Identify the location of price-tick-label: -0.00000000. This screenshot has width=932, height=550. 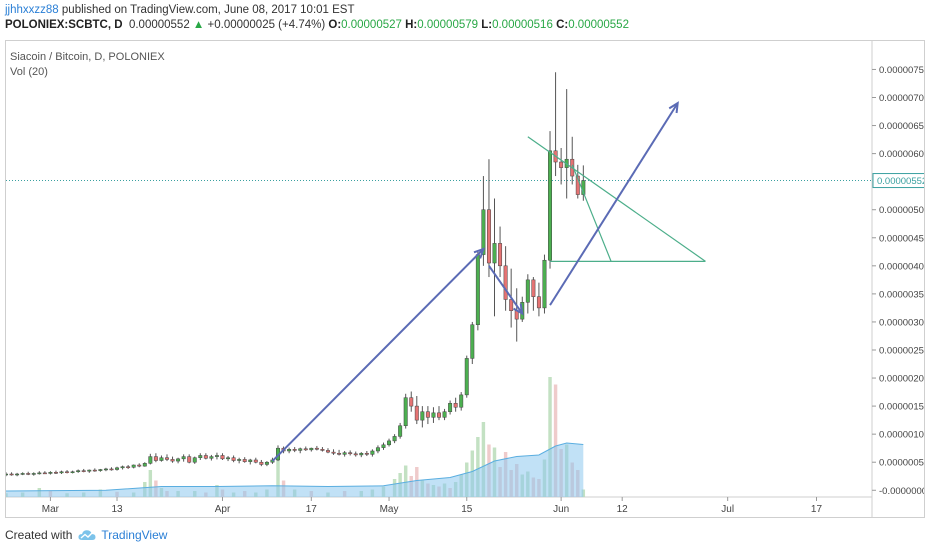
(901, 491).